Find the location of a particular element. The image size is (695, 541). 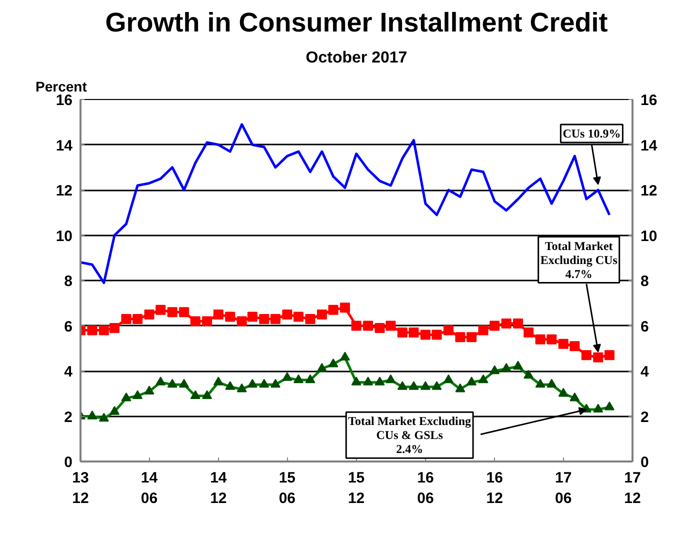

y2-tick-label: 8 is located at coordinates (644, 281).